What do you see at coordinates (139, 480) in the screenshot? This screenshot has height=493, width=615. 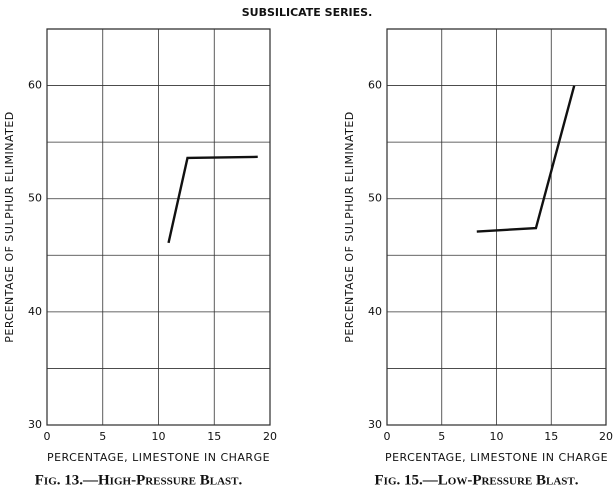 I see `caption: Fig. 13.—High-Pressure Blast.` at bounding box center [139, 480].